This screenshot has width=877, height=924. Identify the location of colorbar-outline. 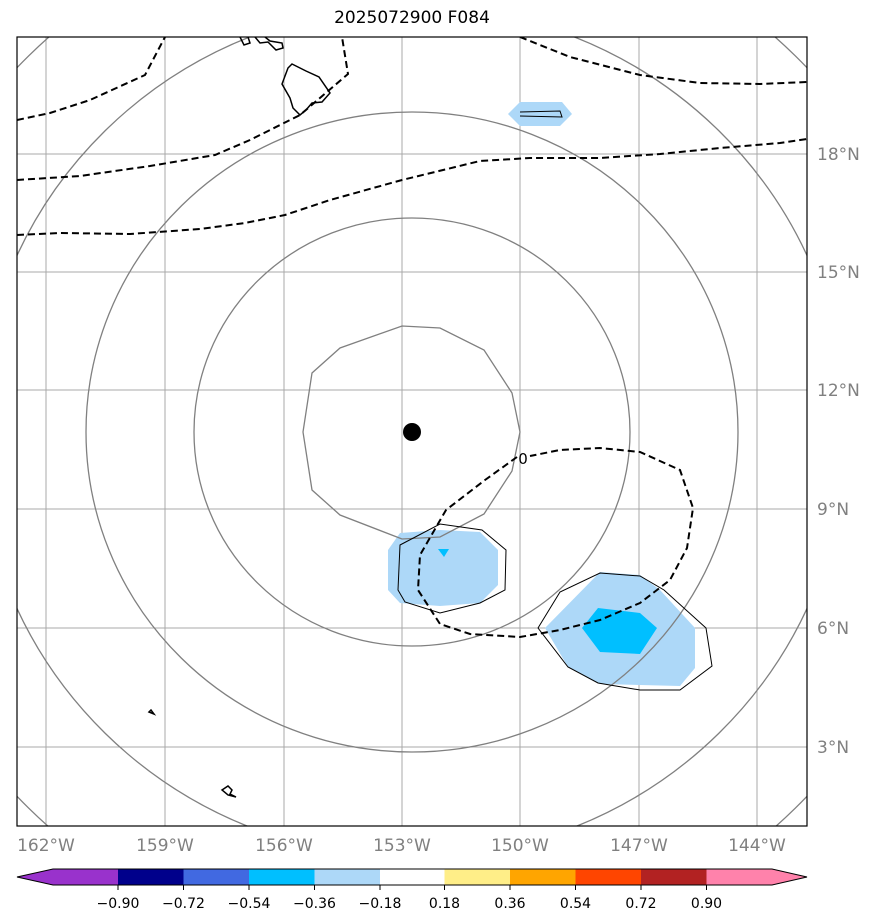
(412, 877).